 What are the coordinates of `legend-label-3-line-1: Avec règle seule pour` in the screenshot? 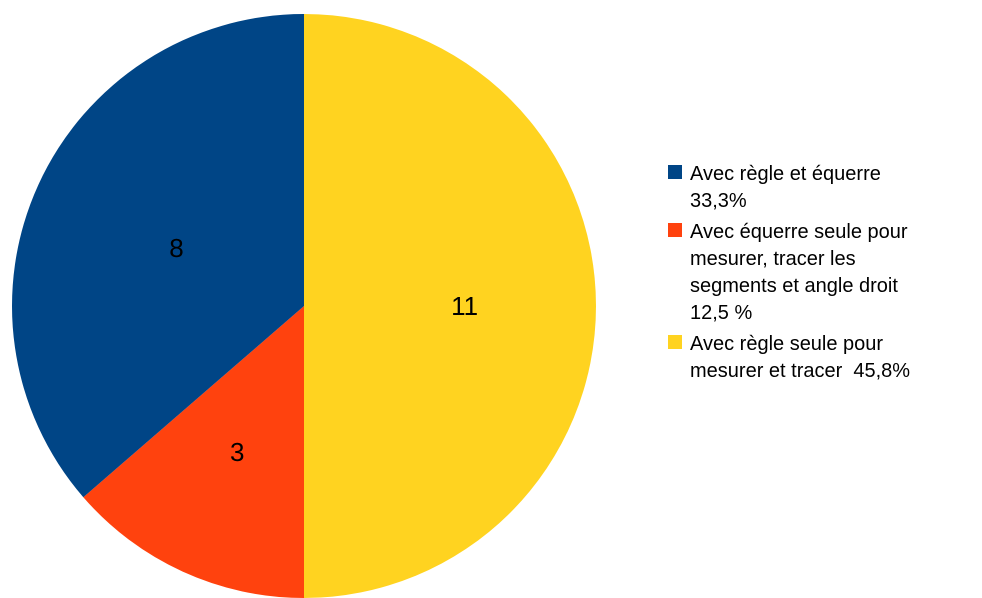 It's located at (786, 344).